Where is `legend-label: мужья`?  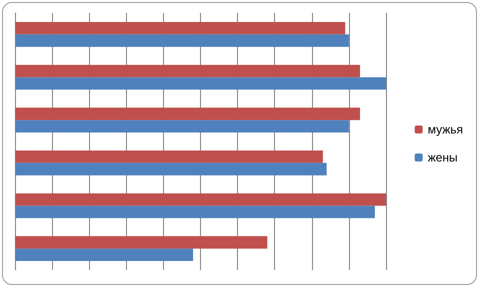 legend-label: мужья is located at coordinates (445, 129).